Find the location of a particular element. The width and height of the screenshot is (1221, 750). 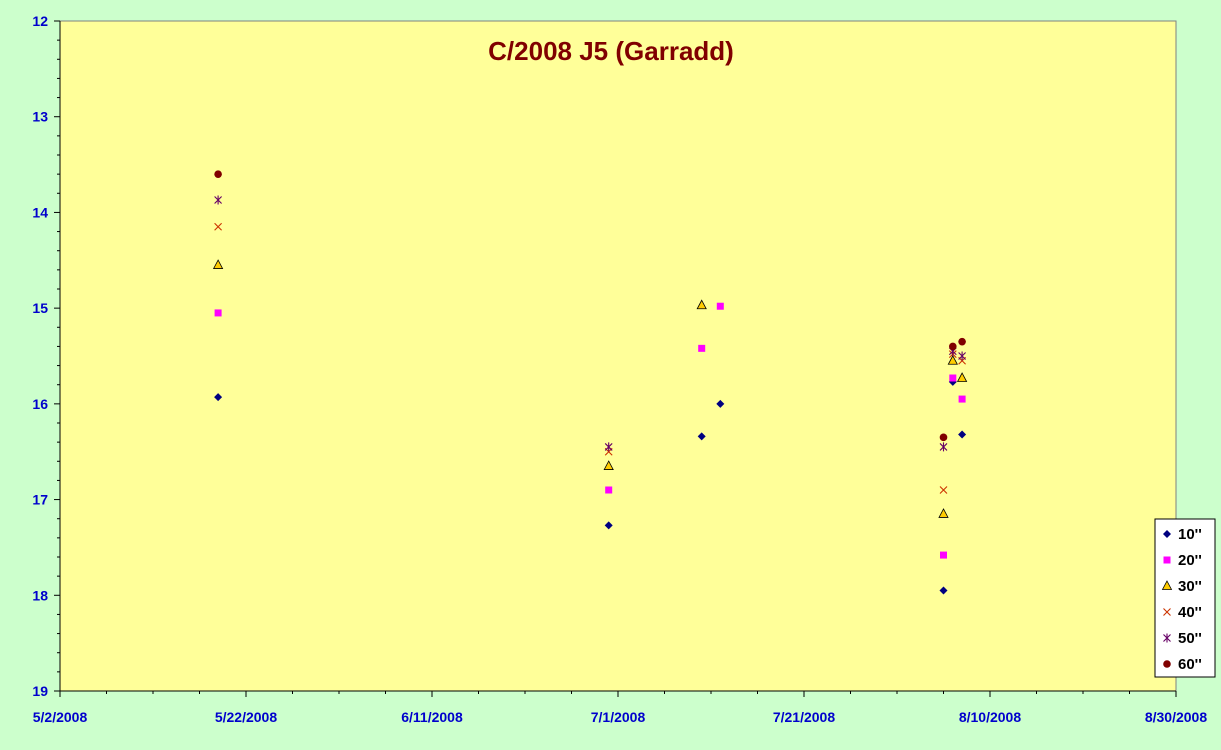

x-tick-label: 8/10/2008 is located at coordinates (990, 717).